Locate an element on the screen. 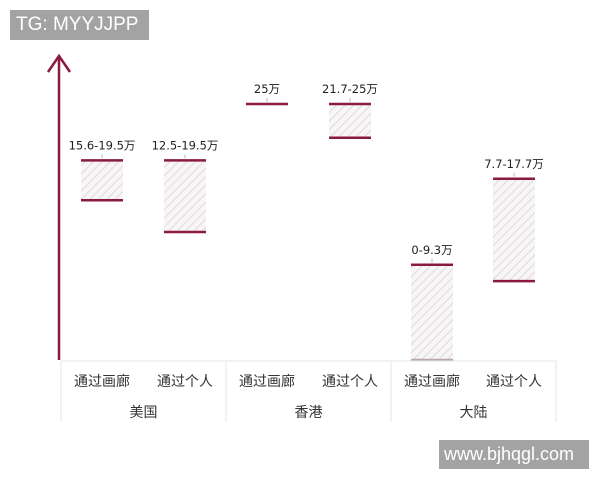 This screenshot has width=600, height=480. range-bar: 7.7-17.7万 is located at coordinates (514, 220).